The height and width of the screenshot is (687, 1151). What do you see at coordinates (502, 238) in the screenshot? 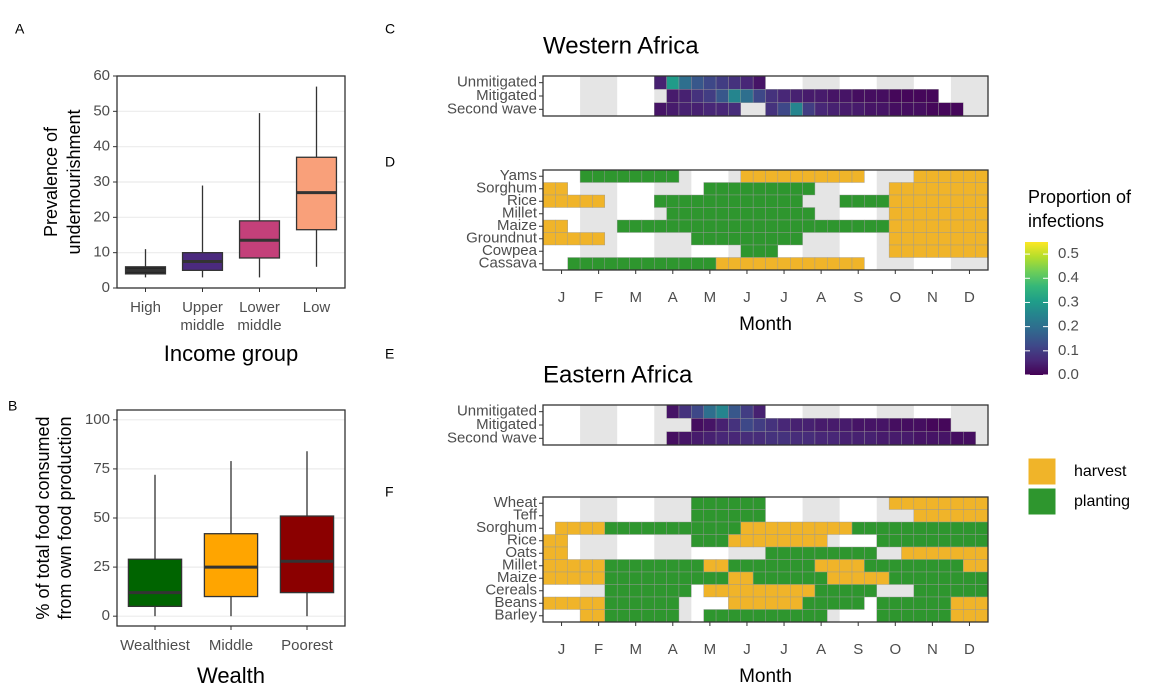
I see `row-label: Groundnut` at bounding box center [502, 238].